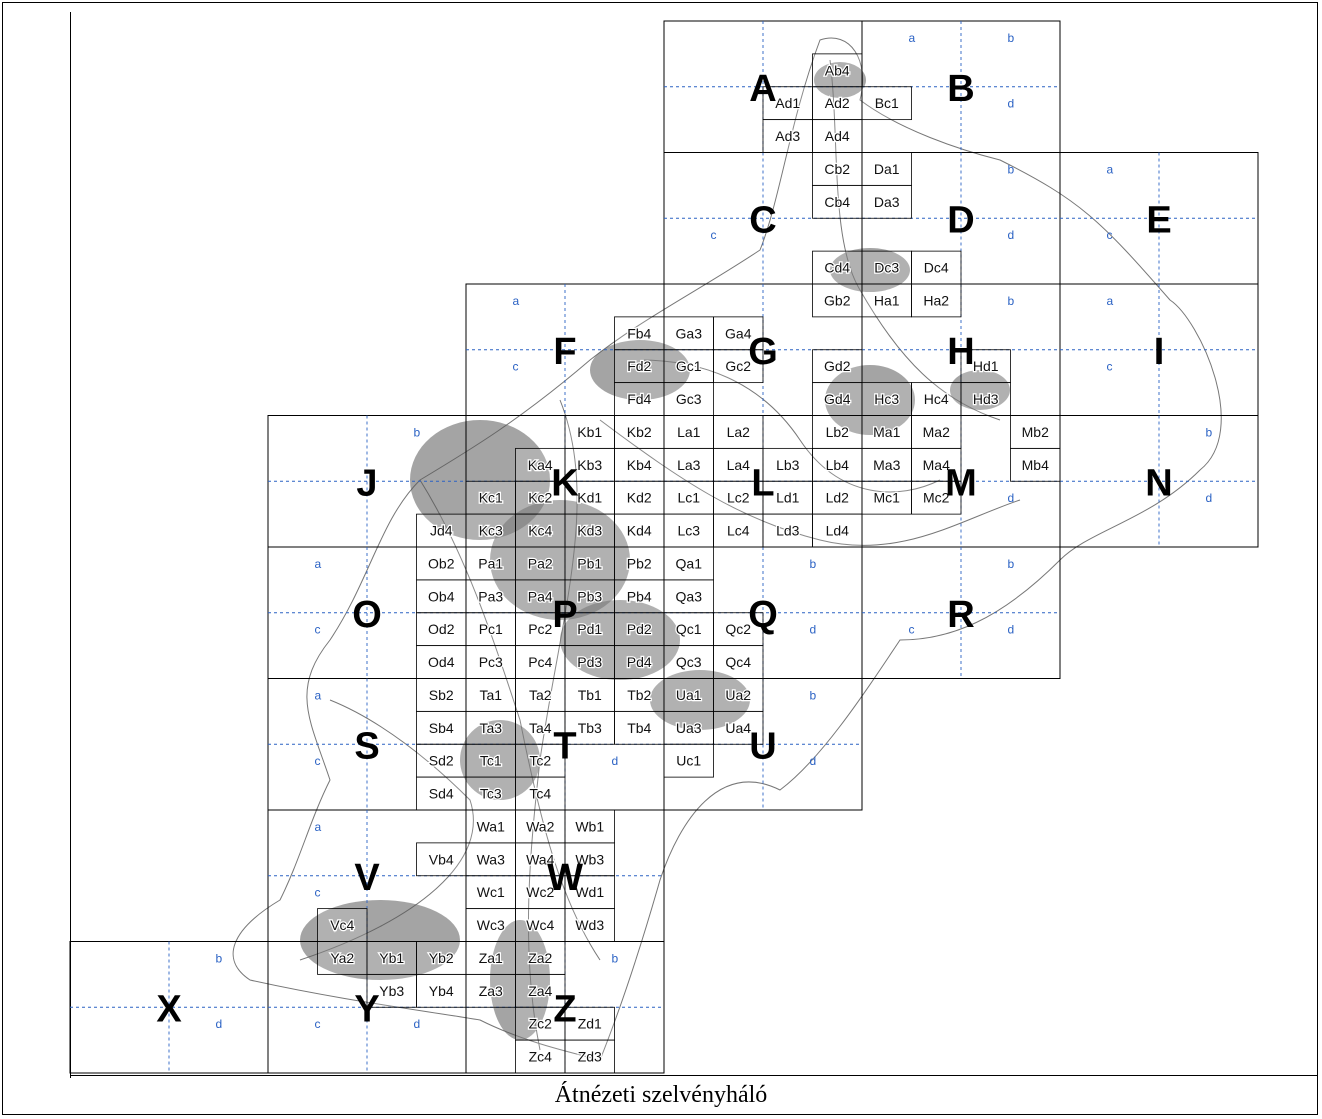 This screenshot has height=1119, width=1322. Describe the element at coordinates (838, 432) in the screenshot. I see `subsheet-label: Lb2` at that location.